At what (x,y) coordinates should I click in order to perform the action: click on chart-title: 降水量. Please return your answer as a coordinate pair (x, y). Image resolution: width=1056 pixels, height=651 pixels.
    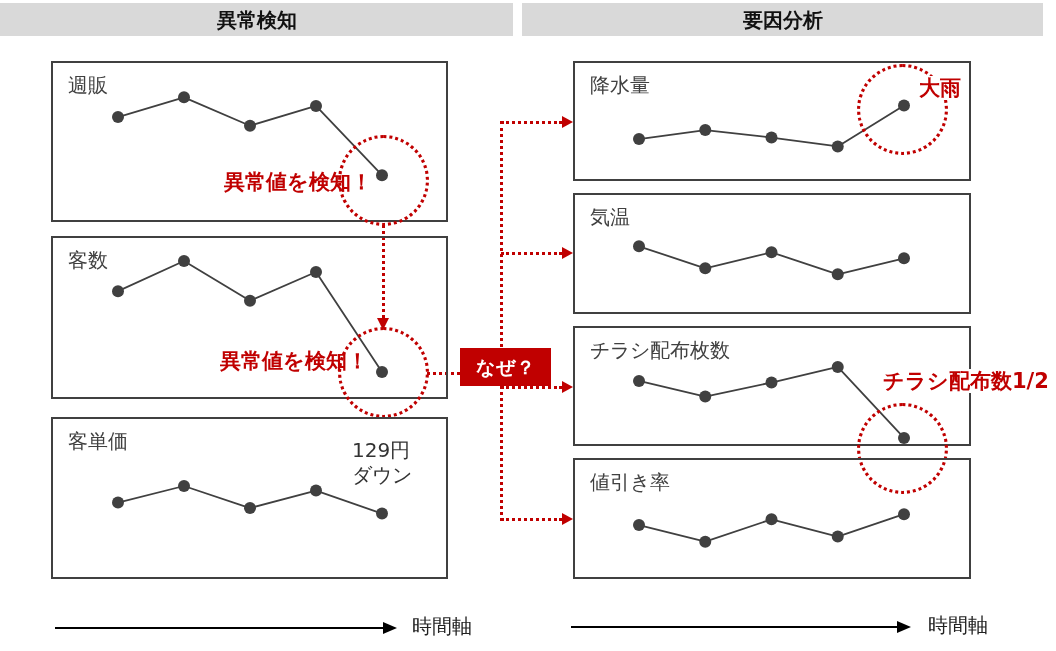
    Looking at the image, I should click on (620, 85).